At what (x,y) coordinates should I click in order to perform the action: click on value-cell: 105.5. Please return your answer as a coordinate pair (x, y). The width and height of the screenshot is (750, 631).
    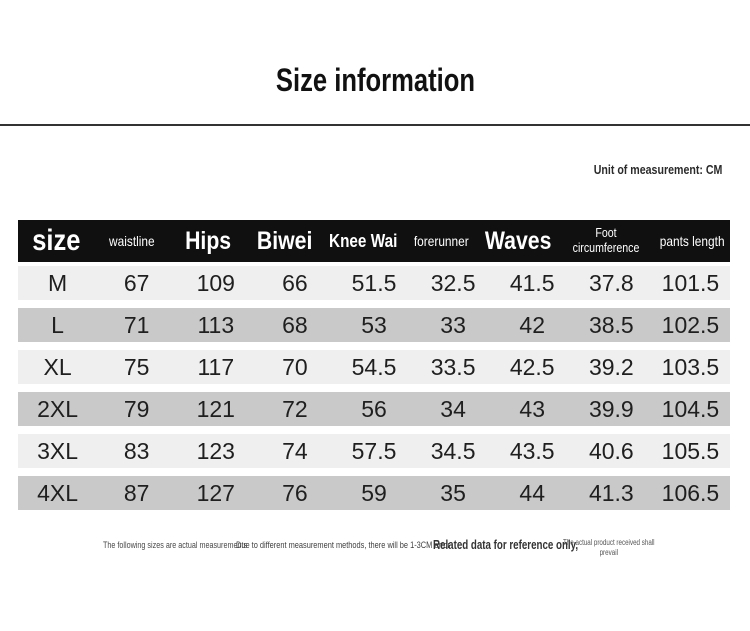
    Looking at the image, I should click on (690, 451).